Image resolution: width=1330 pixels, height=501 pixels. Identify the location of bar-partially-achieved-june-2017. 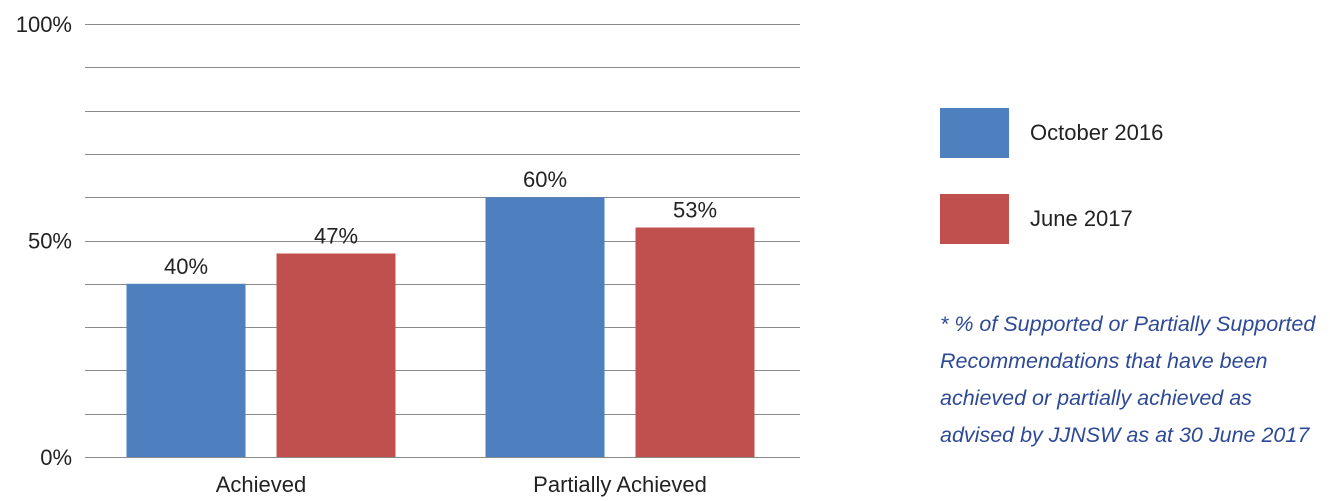
(695, 342).